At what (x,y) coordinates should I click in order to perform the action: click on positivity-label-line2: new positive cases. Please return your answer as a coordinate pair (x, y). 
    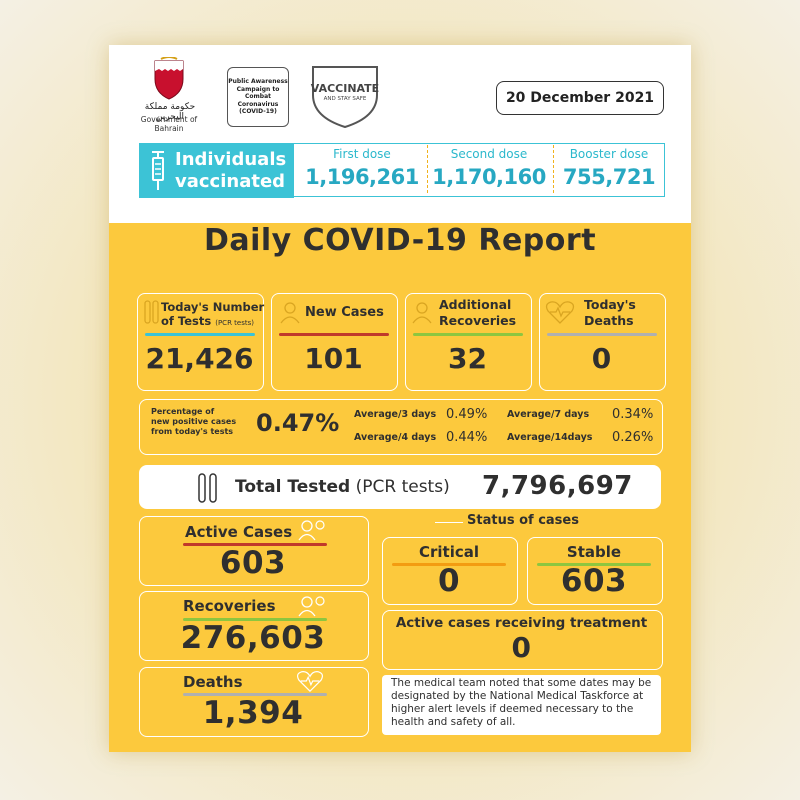
    Looking at the image, I should click on (194, 421).